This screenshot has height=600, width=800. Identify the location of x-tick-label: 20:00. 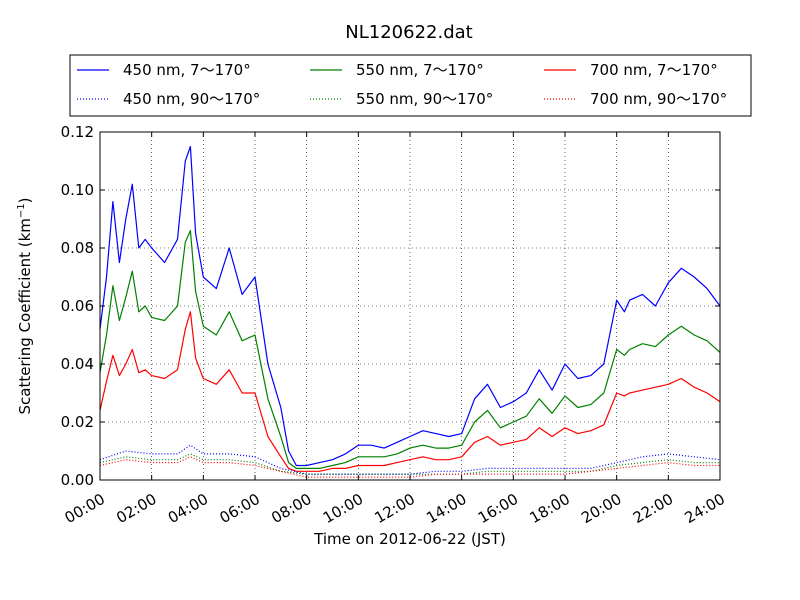
(601, 508).